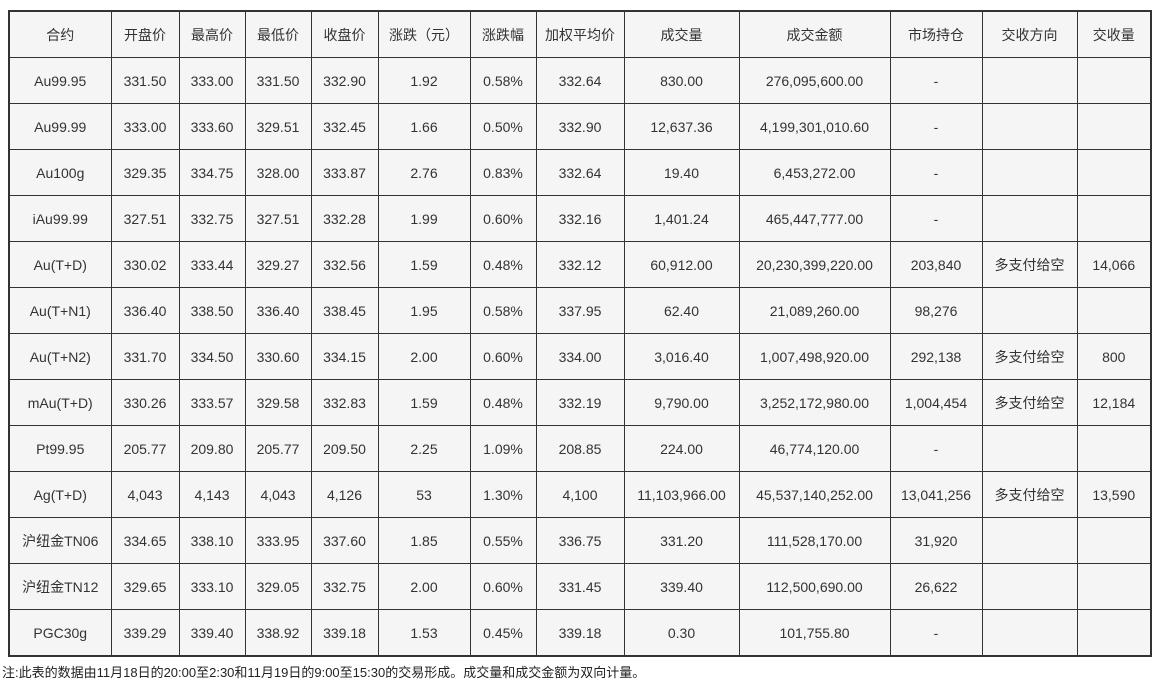  Describe the element at coordinates (814, 448) in the screenshot. I see `table-cell: 46,774,120.00` at that location.